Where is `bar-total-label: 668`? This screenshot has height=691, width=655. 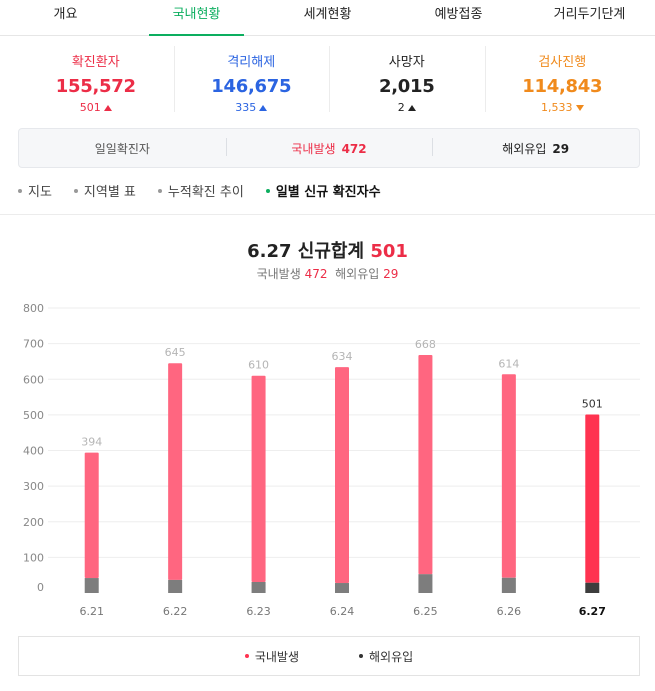 bar-total-label: 668 is located at coordinates (425, 344).